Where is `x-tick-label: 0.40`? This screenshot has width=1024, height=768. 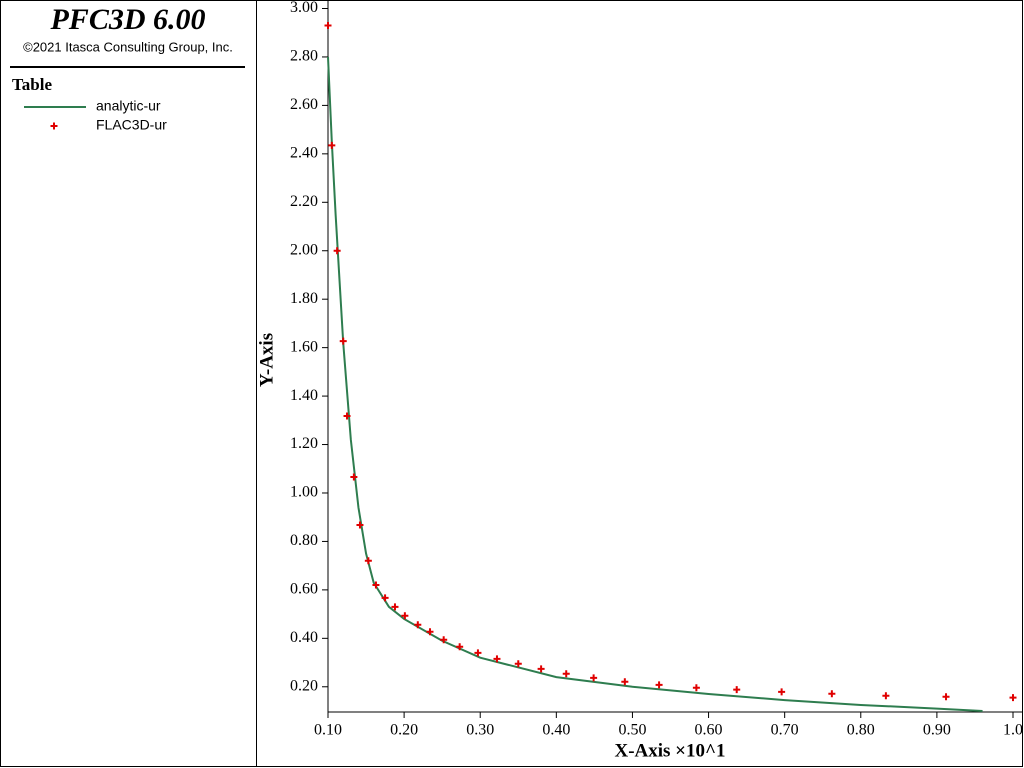
x-tick-label: 0.40 is located at coordinates (556, 730).